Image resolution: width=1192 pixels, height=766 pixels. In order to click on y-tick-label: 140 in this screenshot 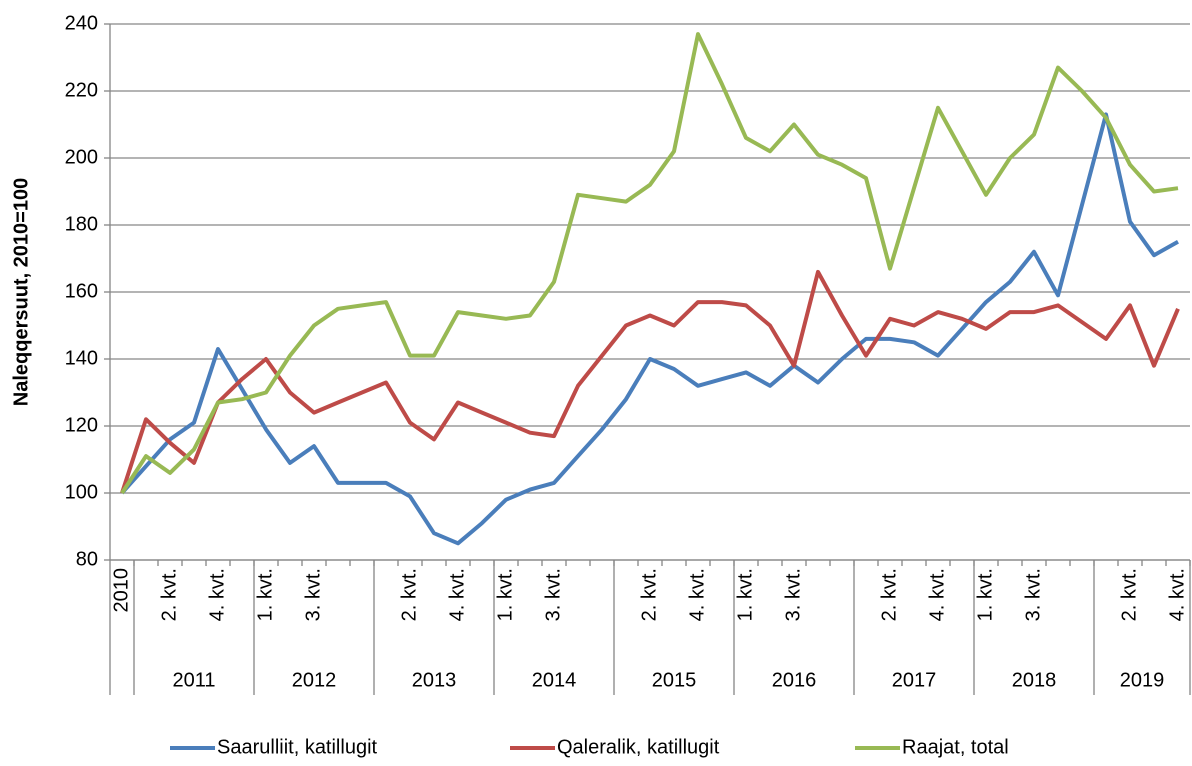, I will do `click(81, 358)`.